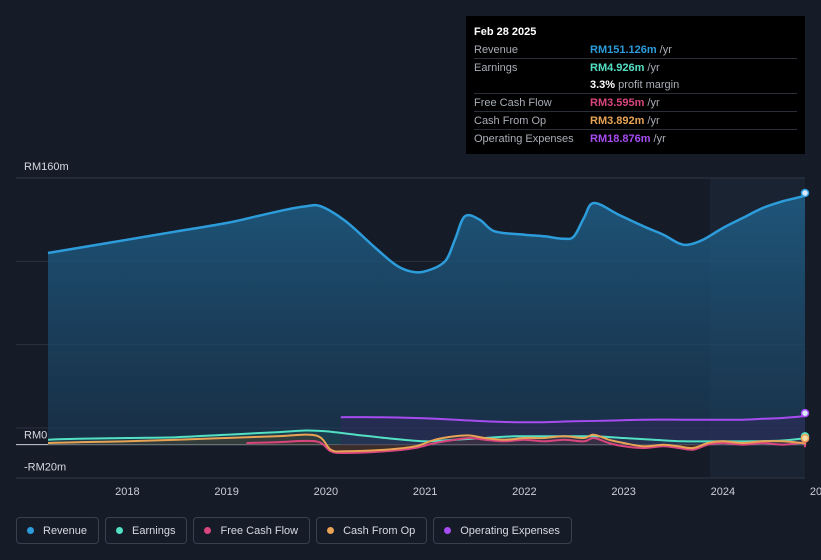  I want to click on legend-item-revenue: Revenue, so click(58, 530).